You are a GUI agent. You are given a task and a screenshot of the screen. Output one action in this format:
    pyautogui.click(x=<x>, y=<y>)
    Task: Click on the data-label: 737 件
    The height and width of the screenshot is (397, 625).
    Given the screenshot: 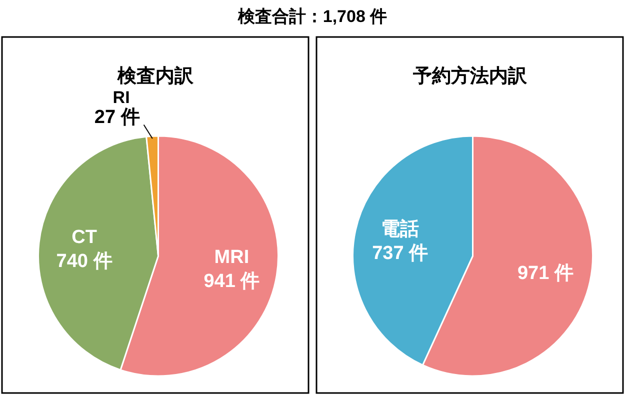 What is the action you would take?
    pyautogui.click(x=400, y=253)
    